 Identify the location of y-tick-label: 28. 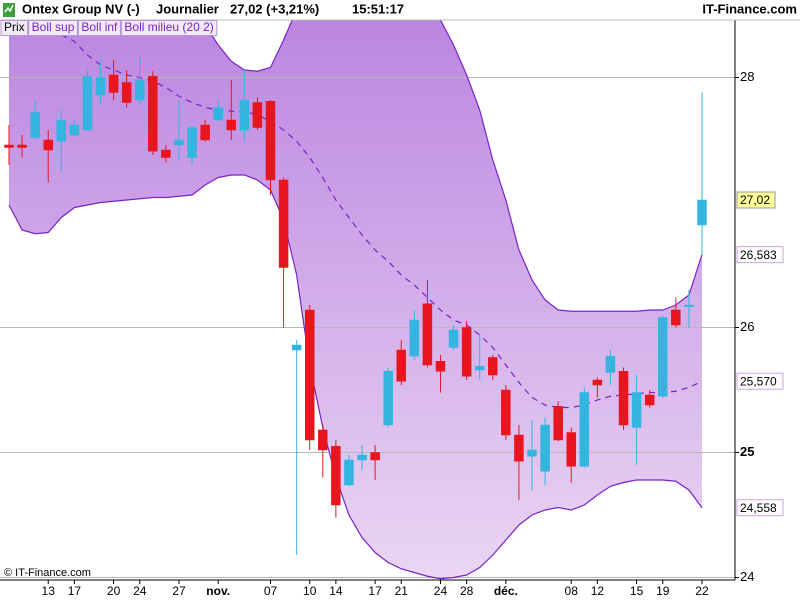
(747, 76).